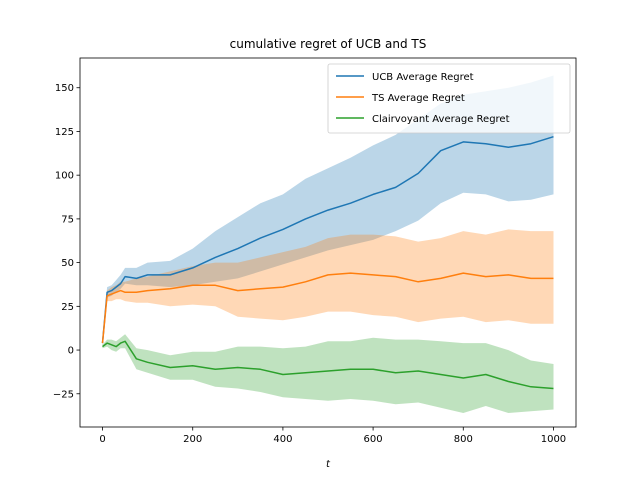 This screenshot has height=480, width=640. I want to click on legend-label-series-2: TS Average Regret, so click(418, 98).